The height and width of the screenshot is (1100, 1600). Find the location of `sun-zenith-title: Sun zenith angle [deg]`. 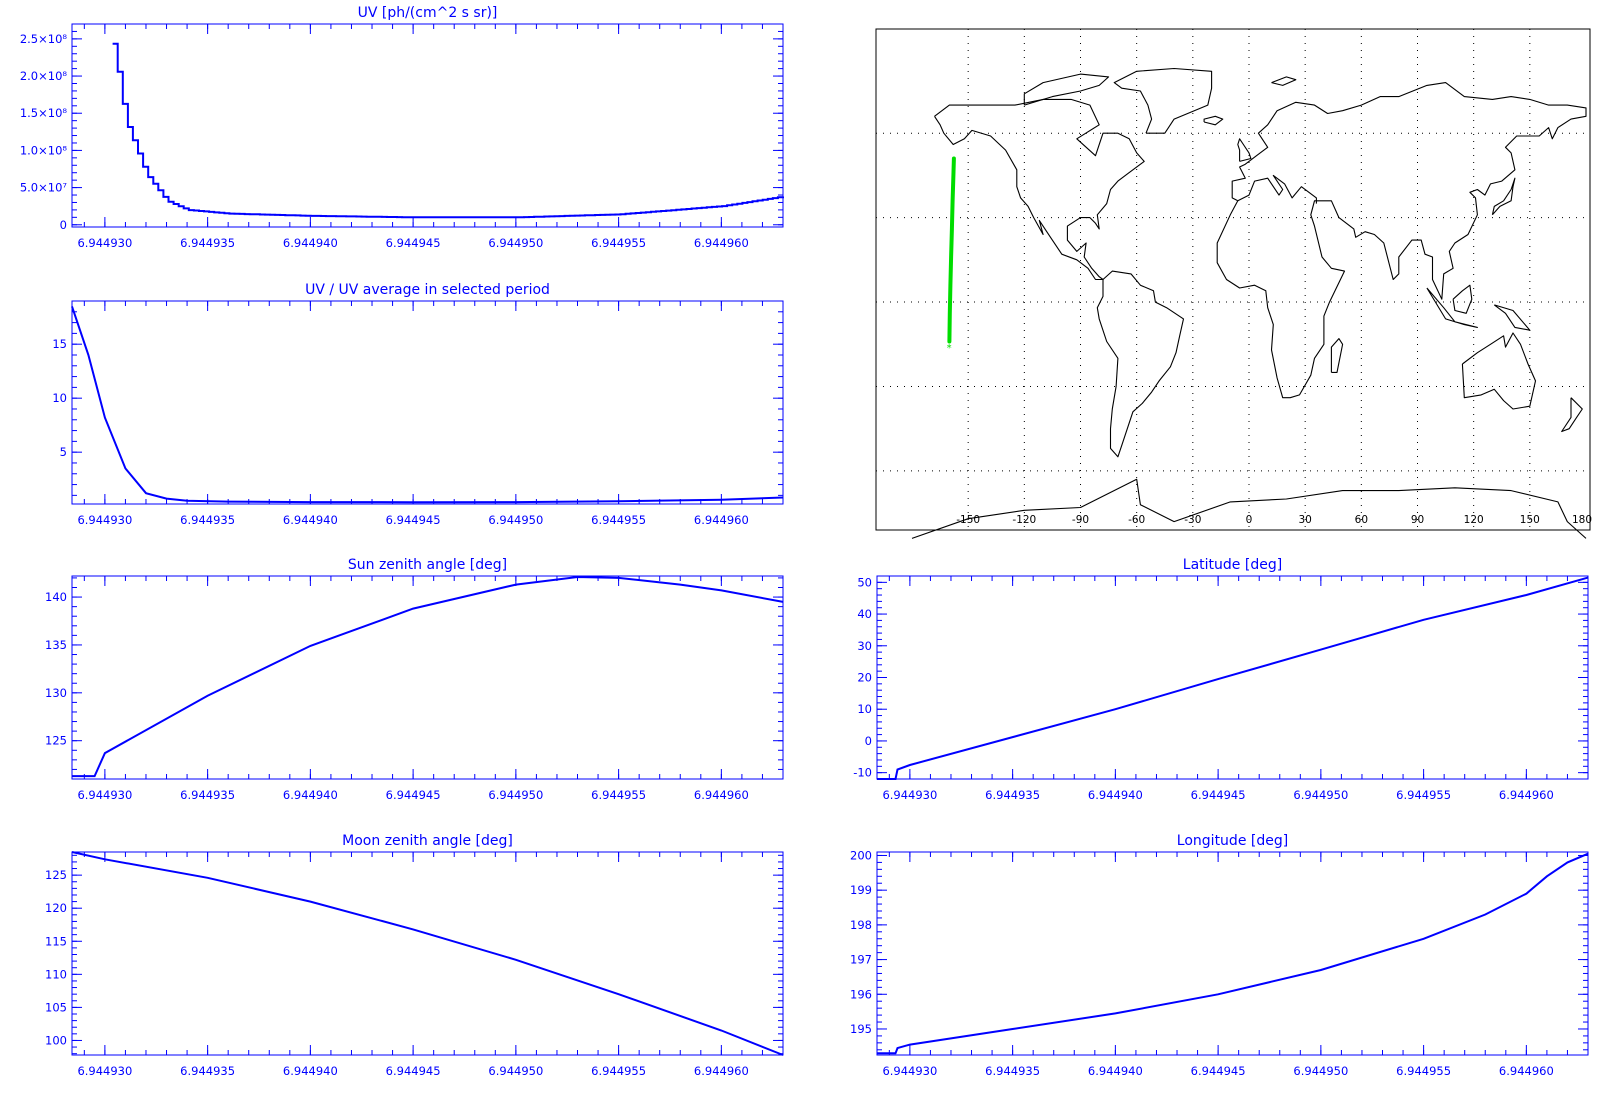

sun-zenith-title: Sun zenith angle [deg] is located at coordinates (427, 565).